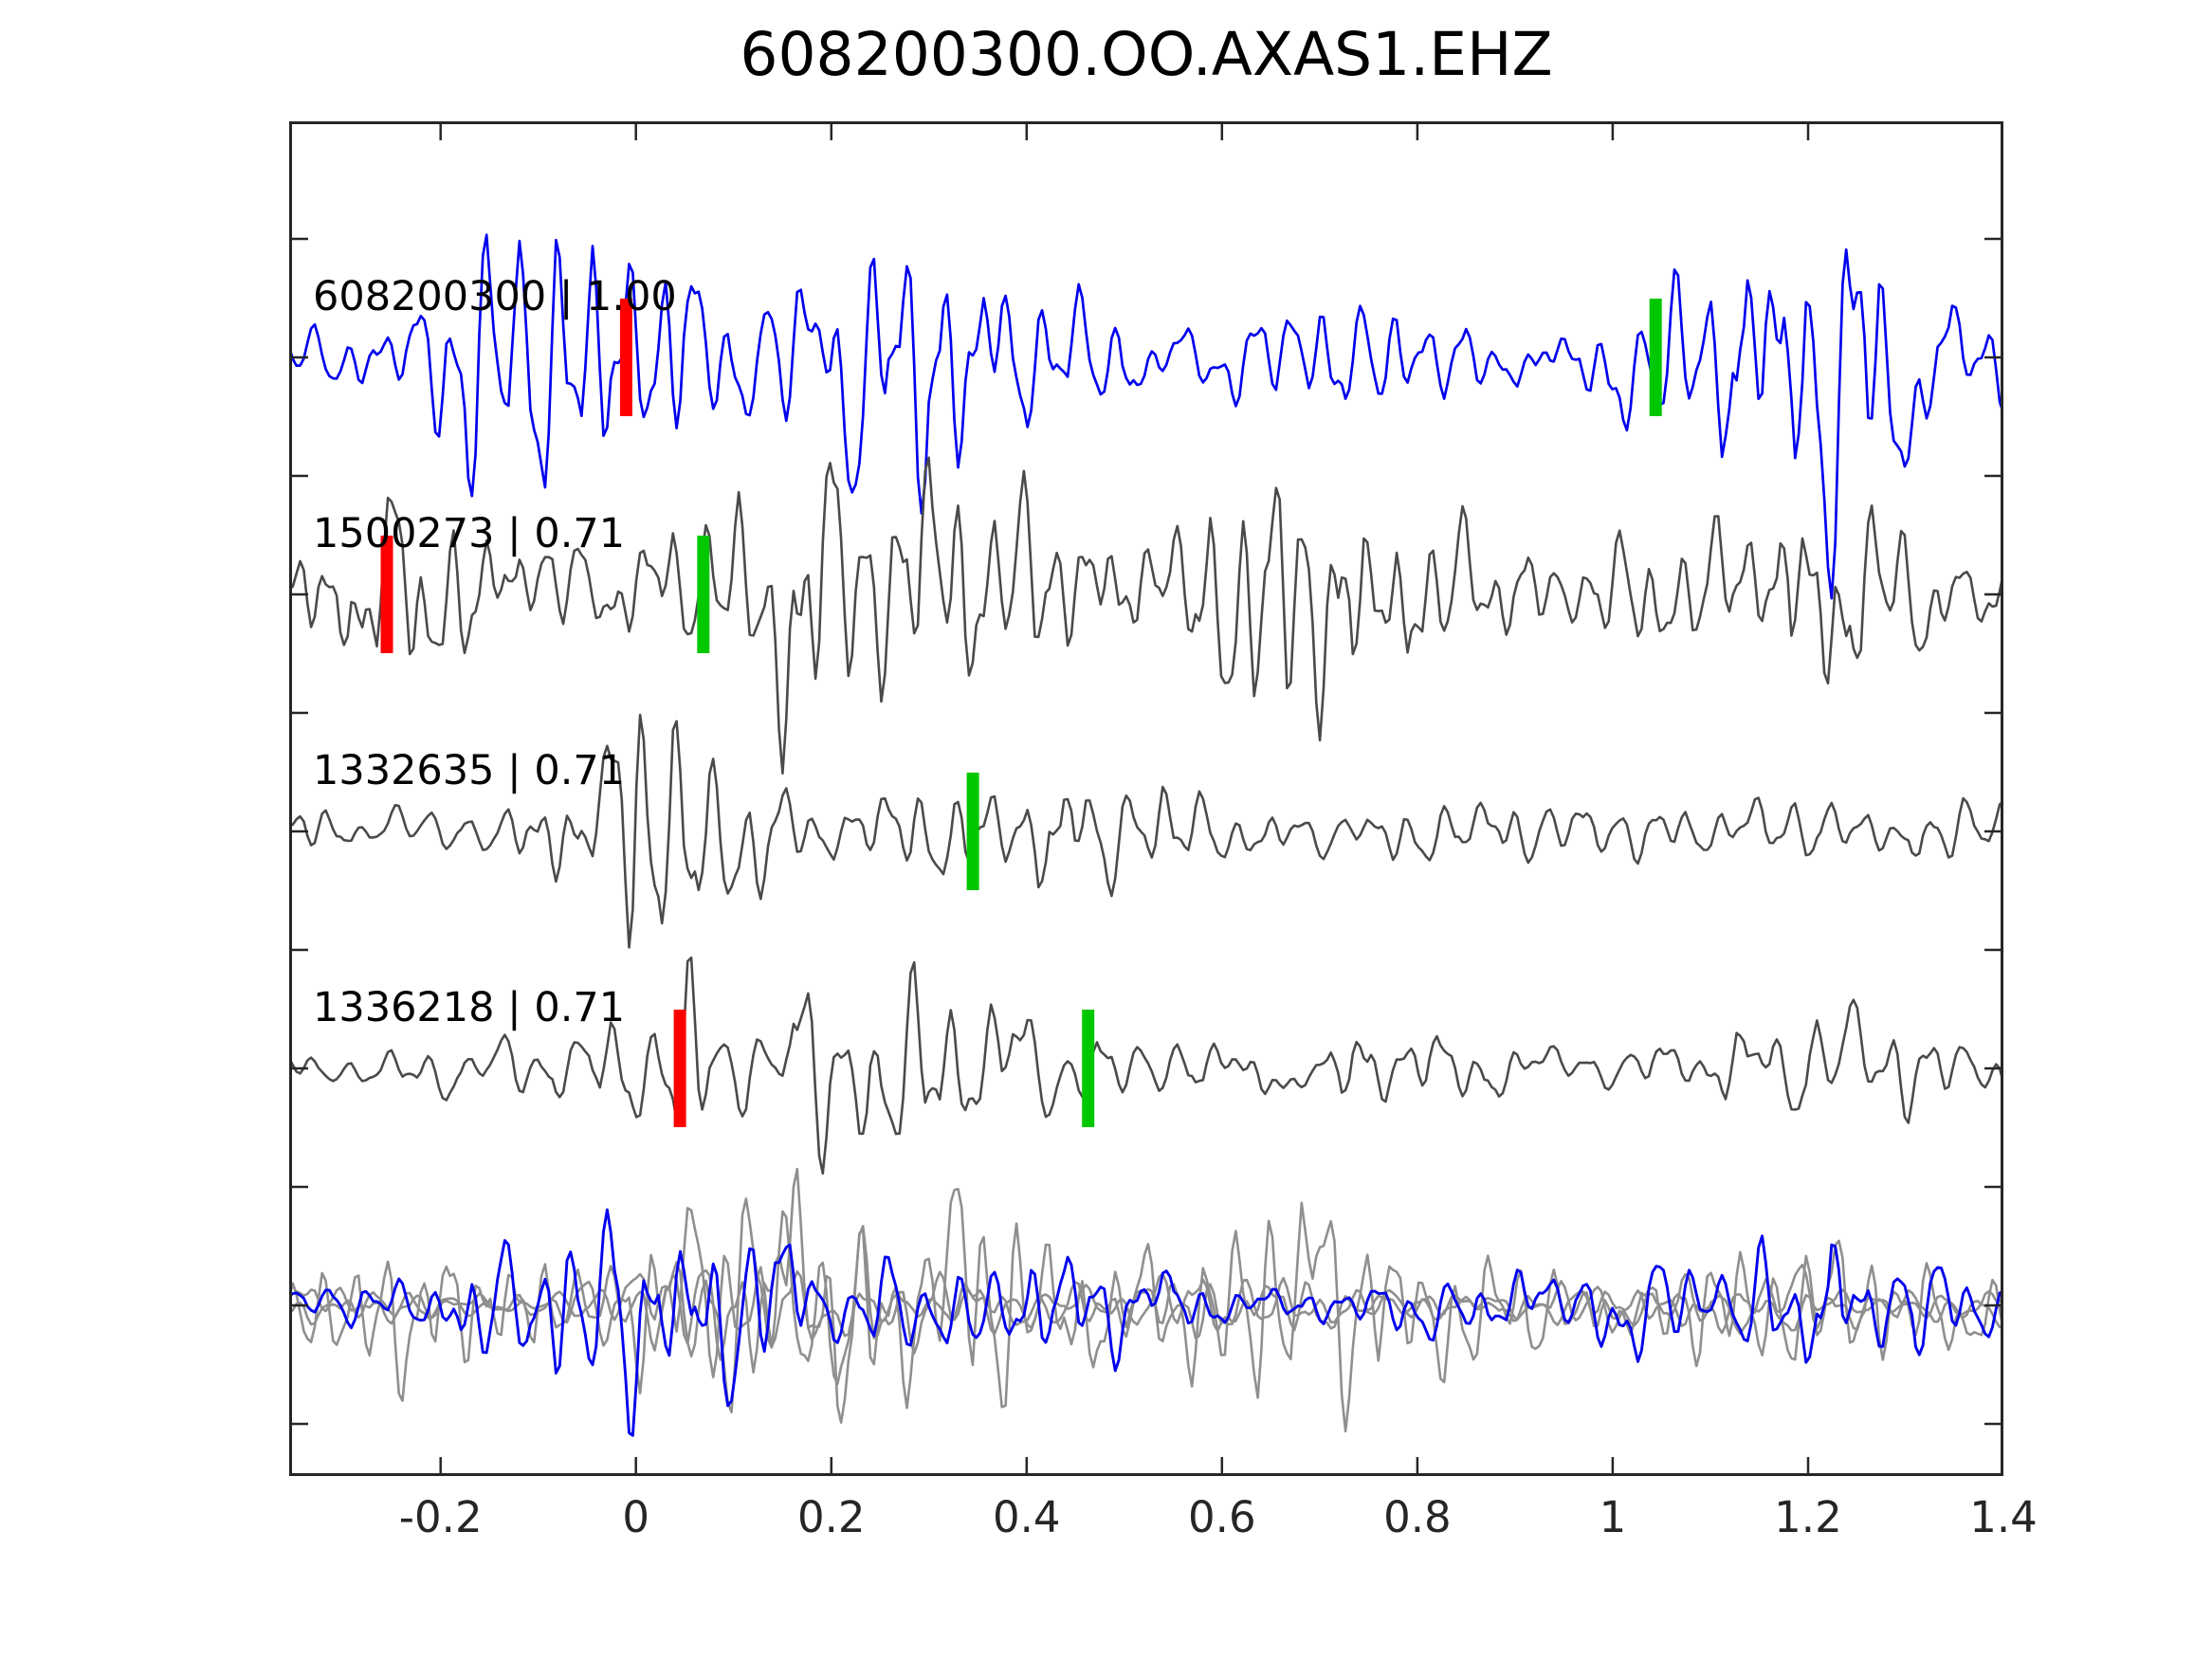 This screenshot has height=1659, width=2212. I want to click on trace-label-1332635: 1332635 | 0.71, so click(469, 770).